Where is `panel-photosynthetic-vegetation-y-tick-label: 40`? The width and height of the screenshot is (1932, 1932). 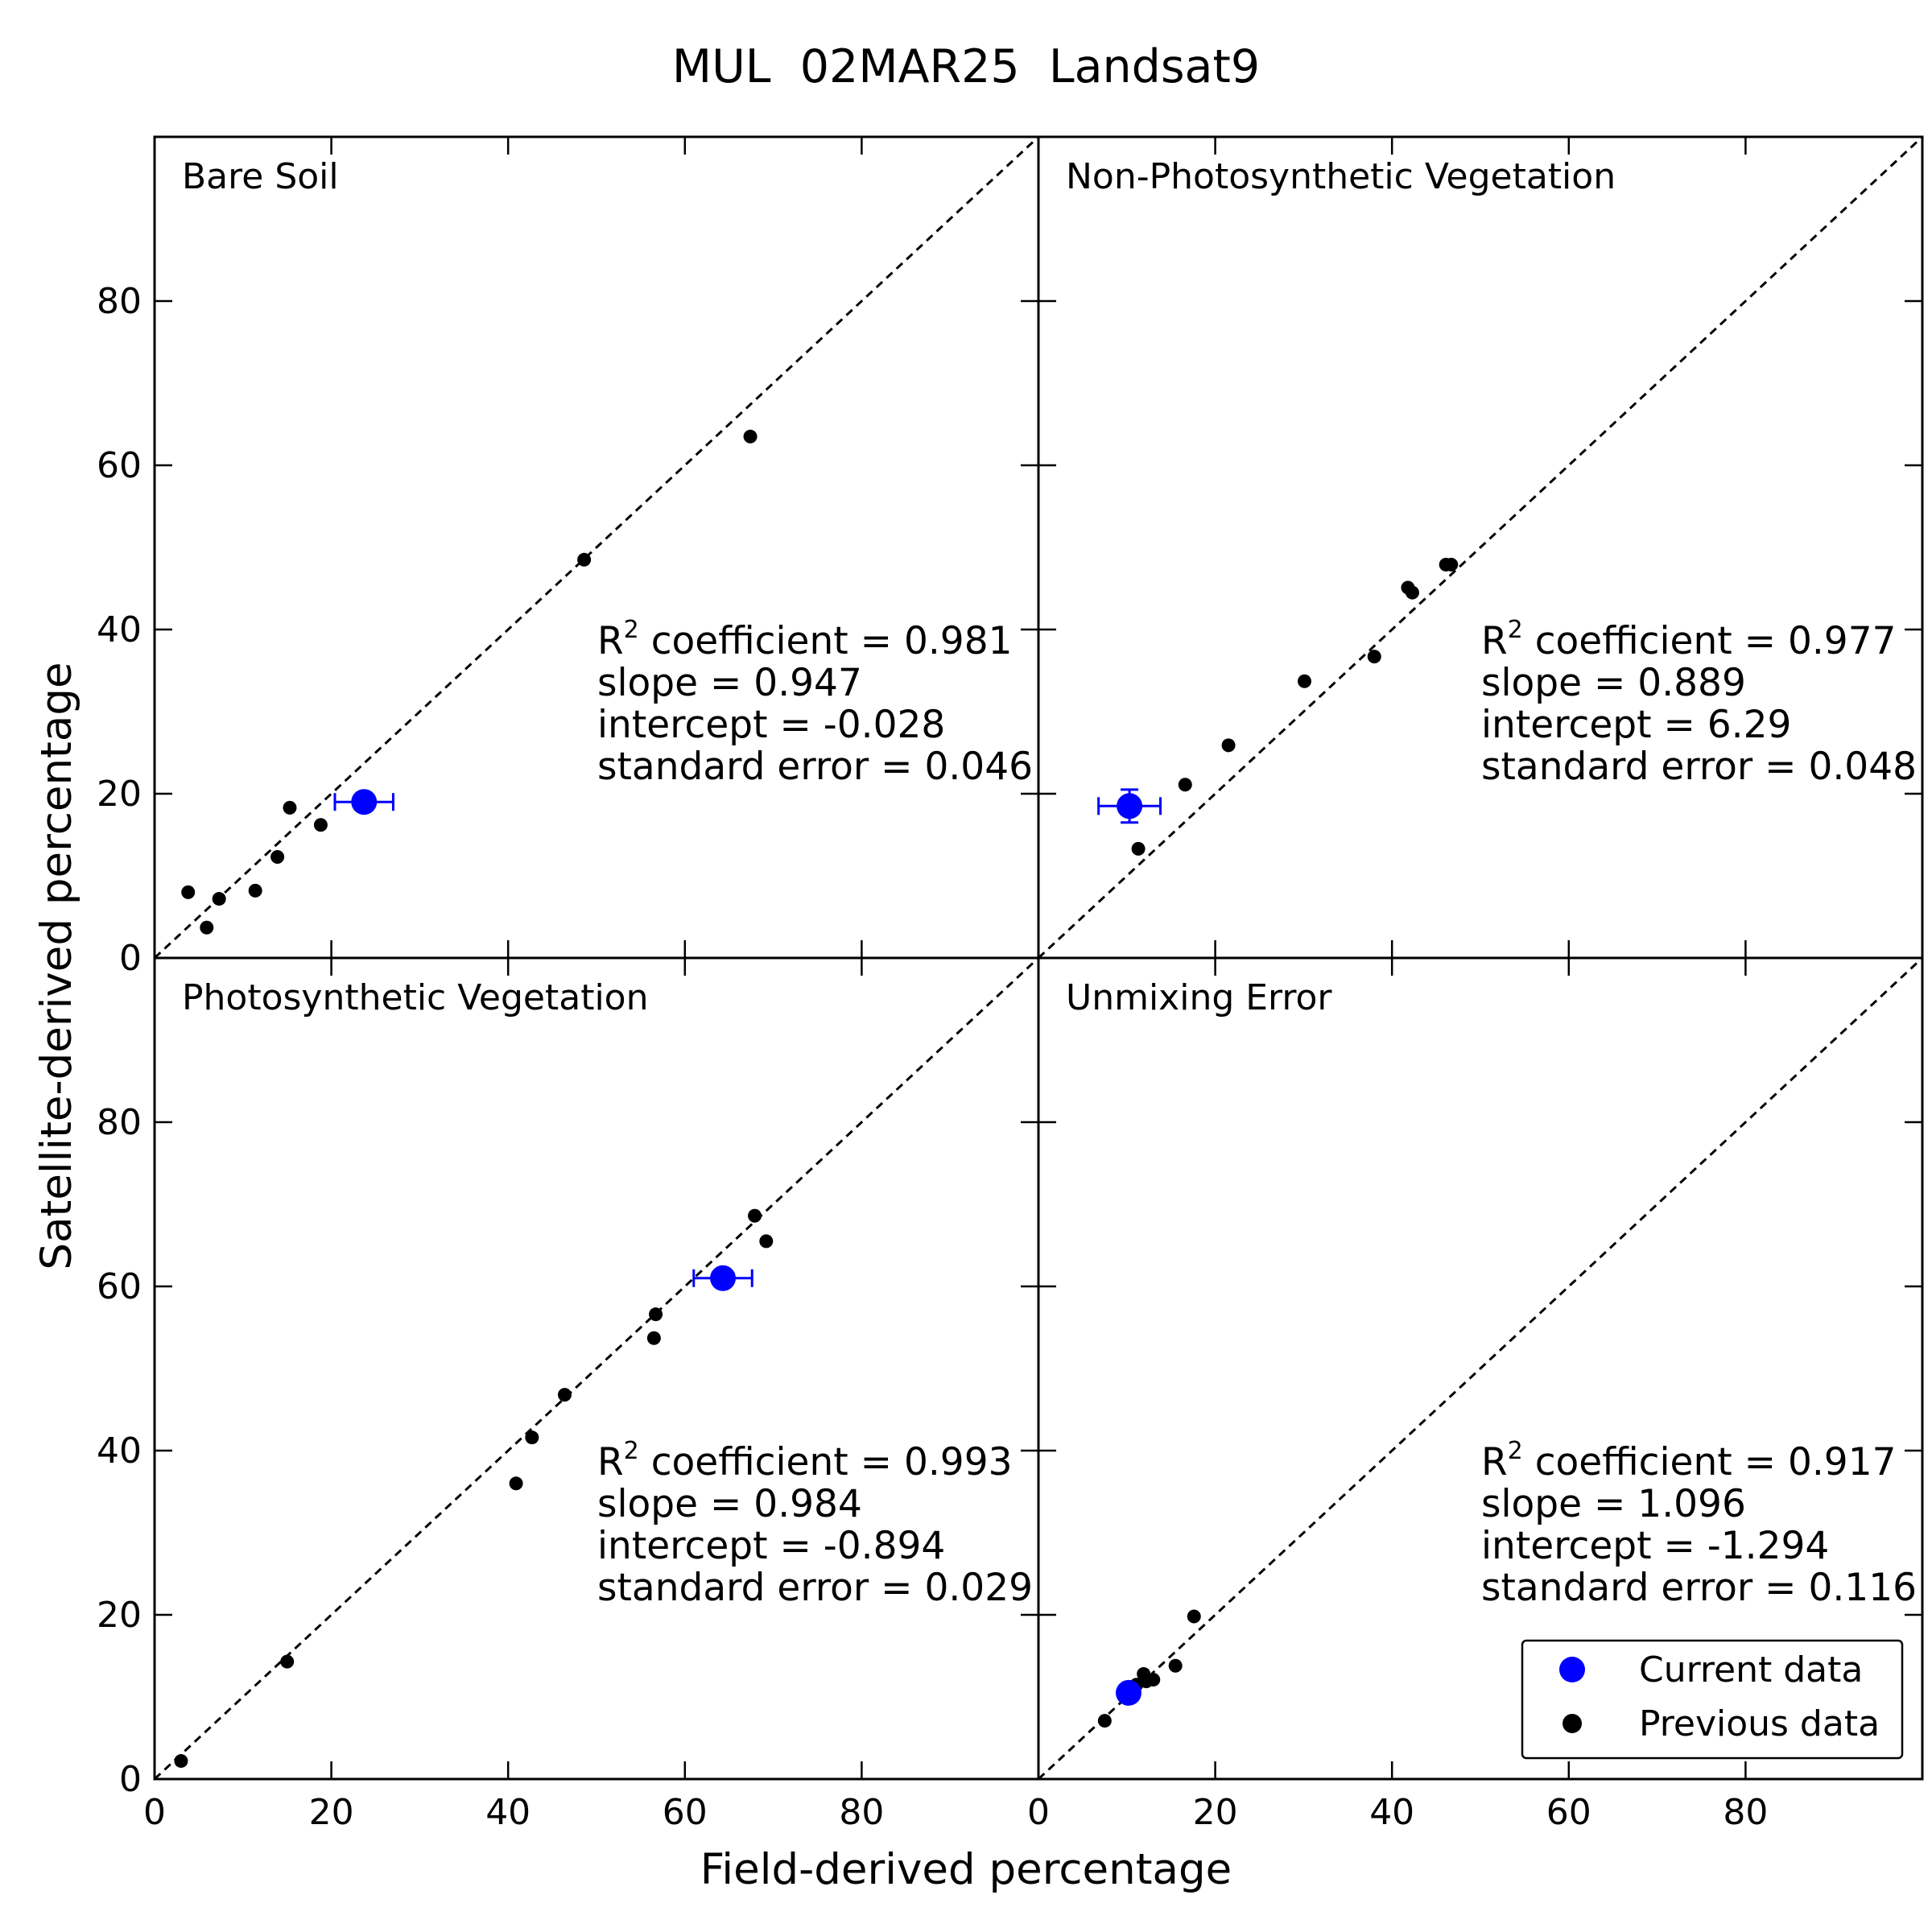 panel-photosynthetic-vegetation-y-tick-label: 40 is located at coordinates (119, 1451).